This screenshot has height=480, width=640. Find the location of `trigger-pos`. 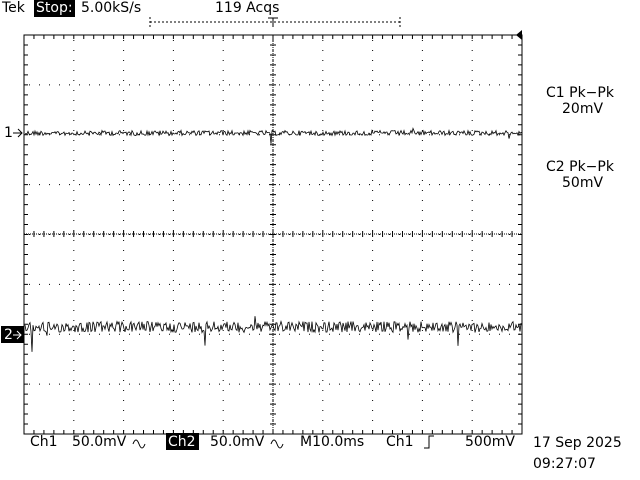

trigger-pos is located at coordinates (273, 22).